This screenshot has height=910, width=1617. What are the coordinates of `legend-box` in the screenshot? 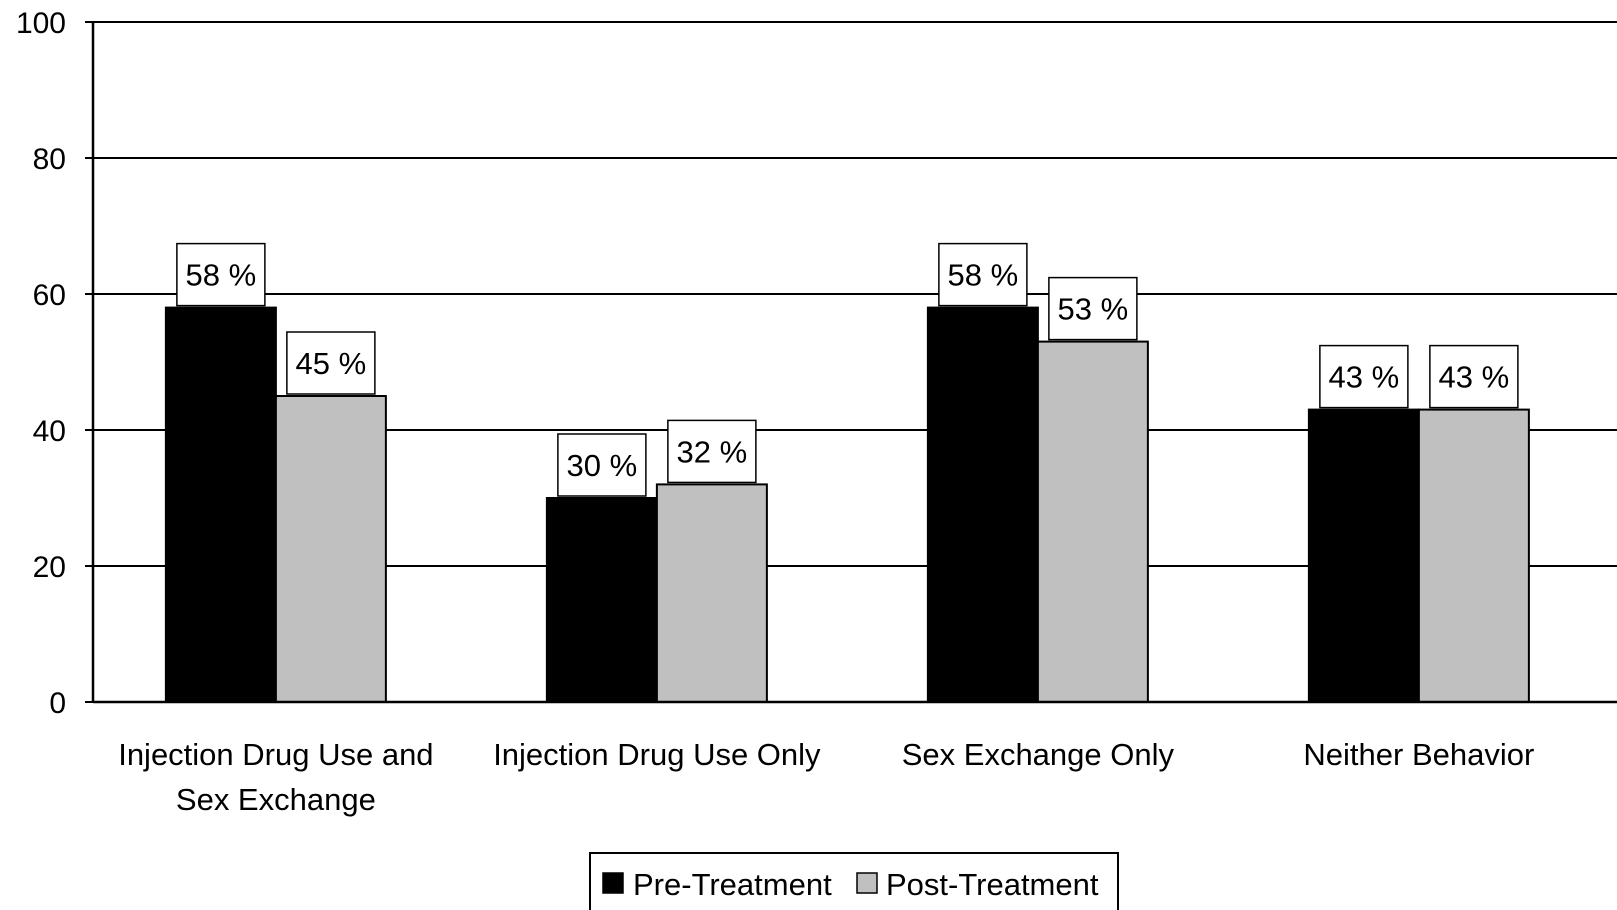 It's located at (854, 881).